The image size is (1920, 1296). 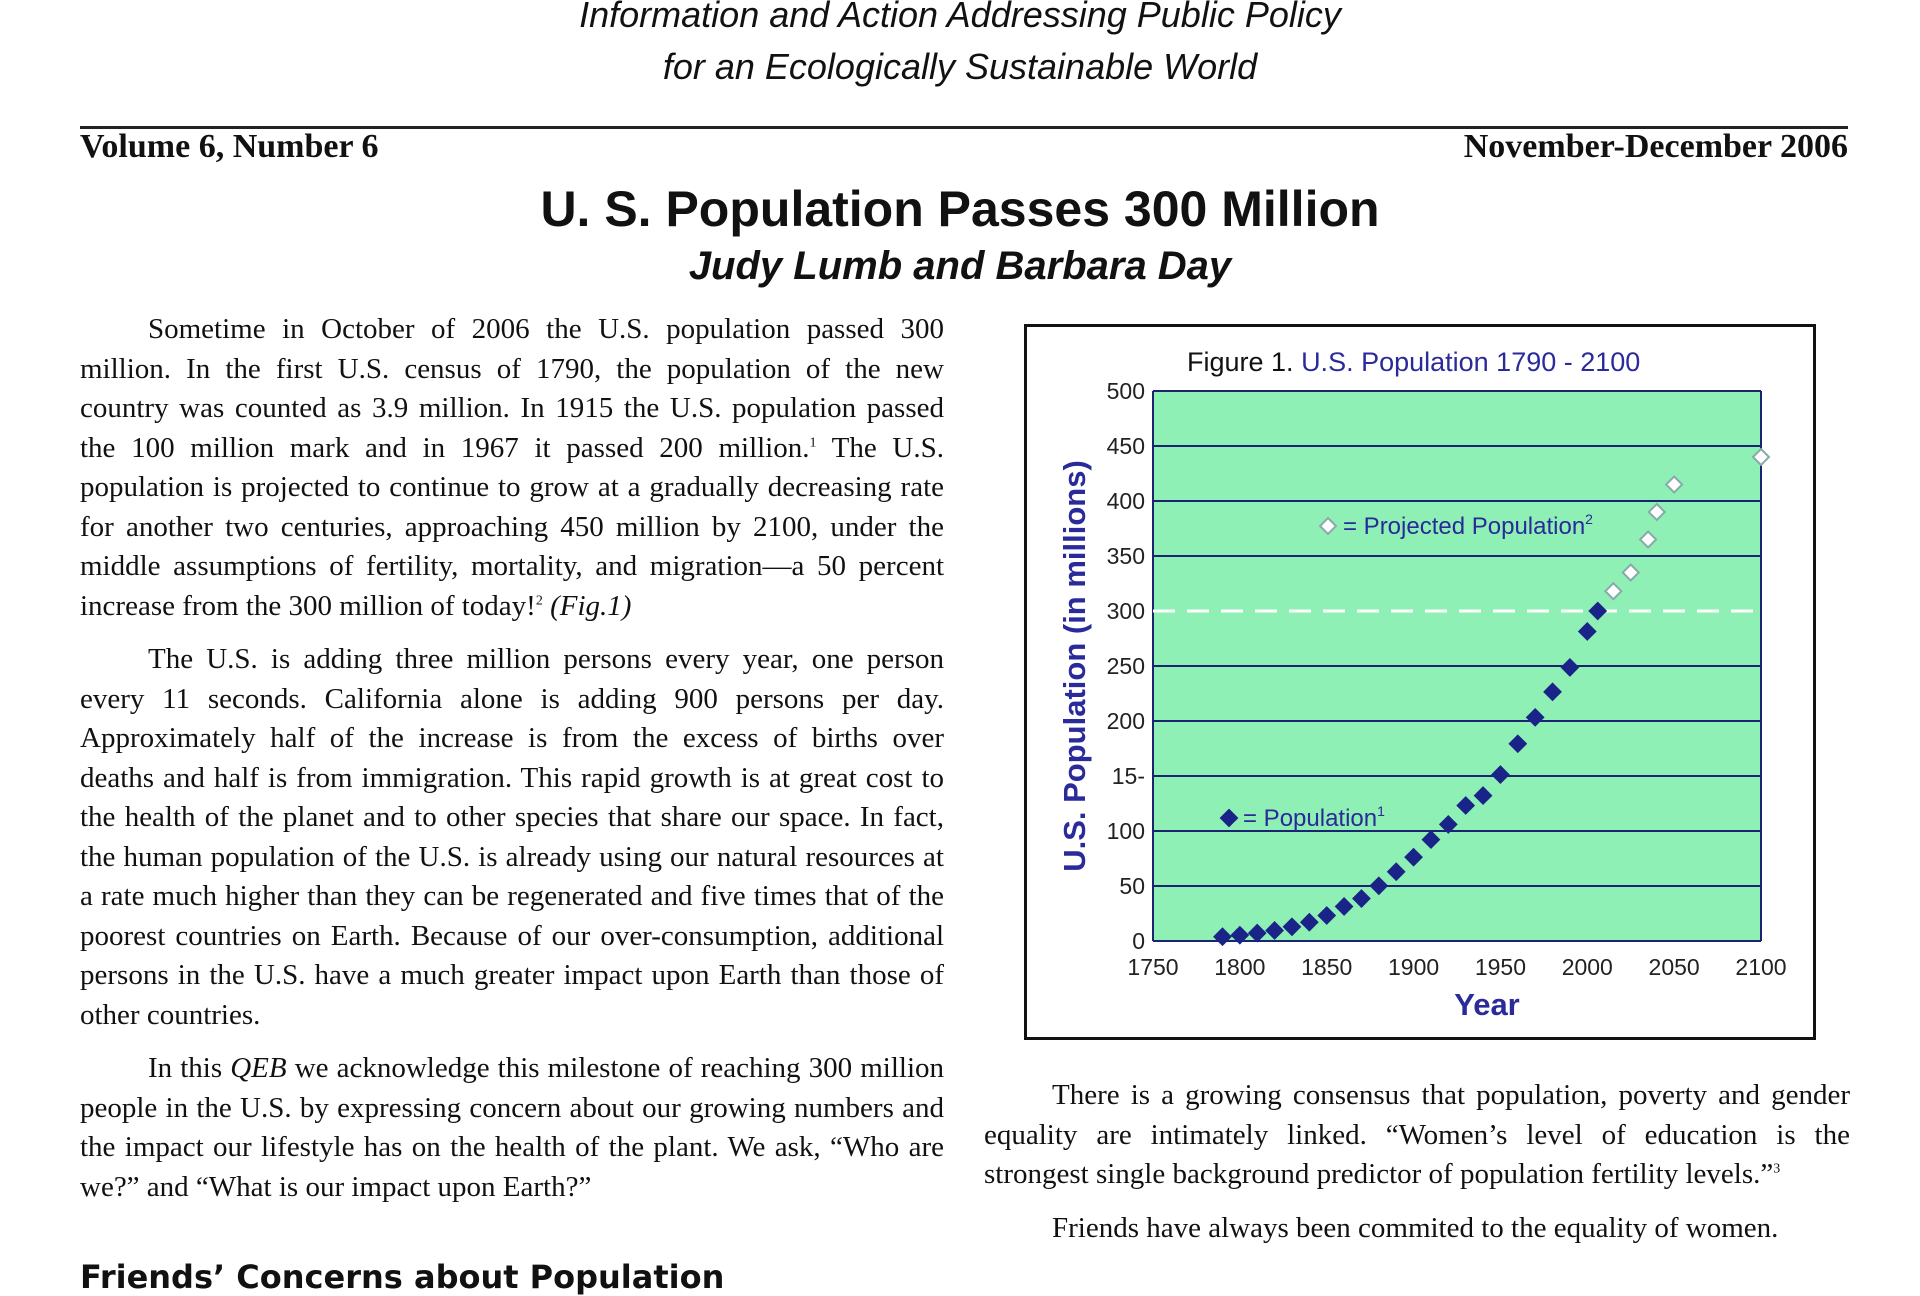 I want to click on x-tick-label: 1950, so click(x=1500, y=967).